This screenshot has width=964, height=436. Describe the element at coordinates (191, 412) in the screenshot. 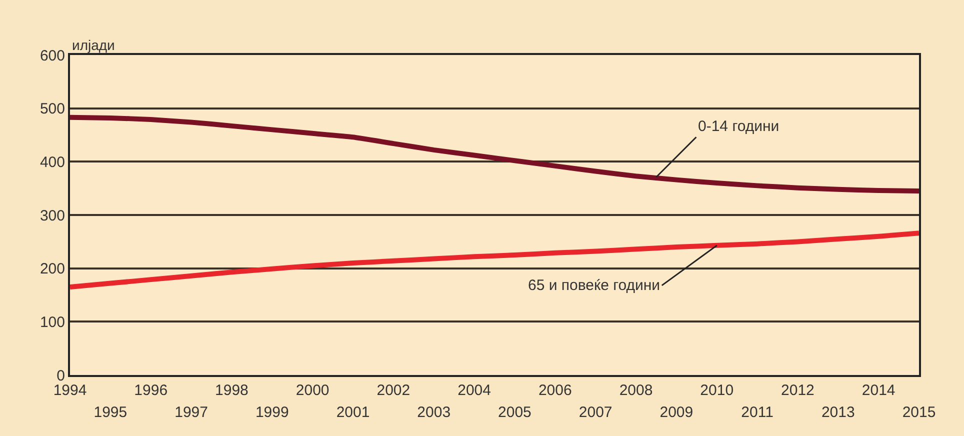

I see `x2-tick-label: 1997` at that location.